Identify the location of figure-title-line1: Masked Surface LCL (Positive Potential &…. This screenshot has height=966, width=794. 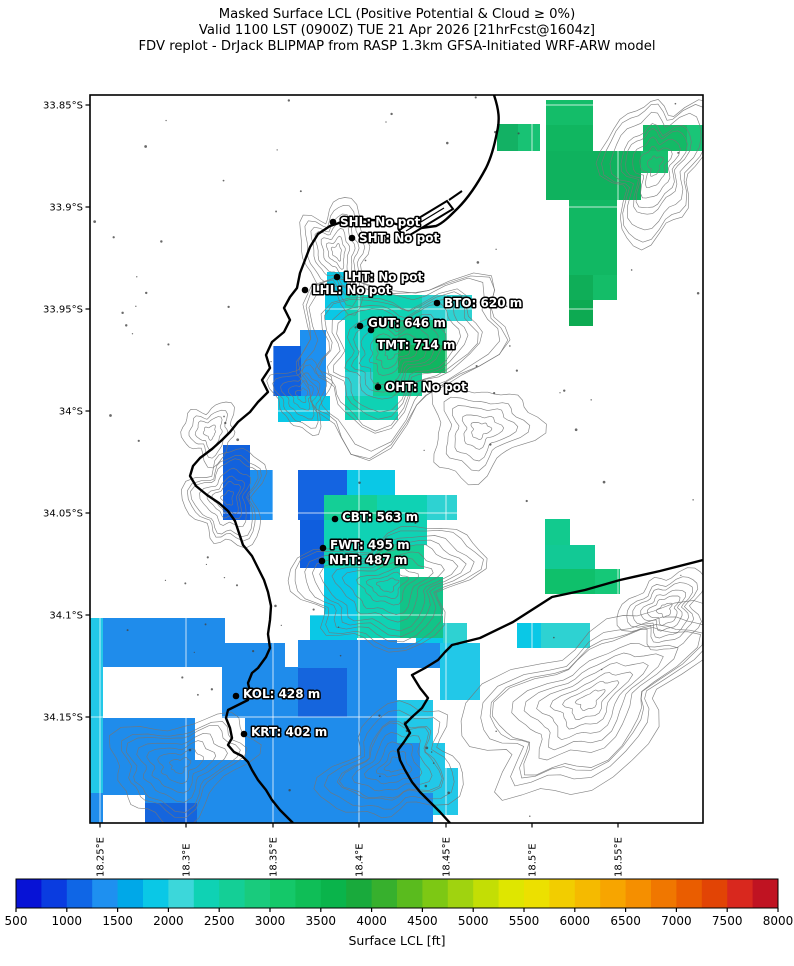
(397, 14).